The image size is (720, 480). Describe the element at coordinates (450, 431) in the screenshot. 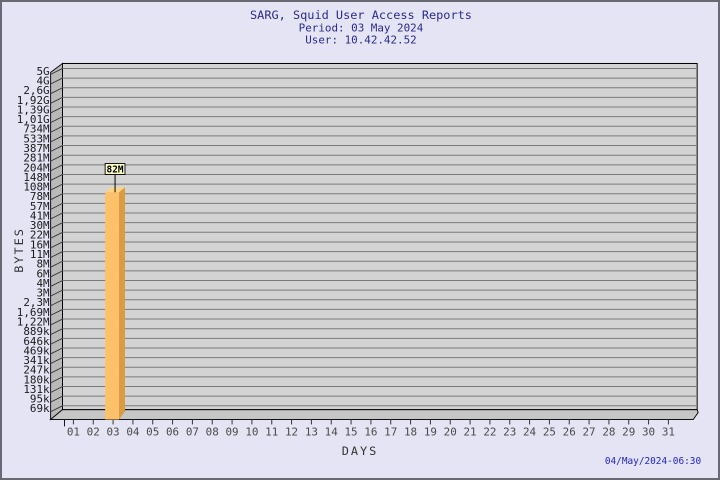

I see `x-tick-label: 20` at that location.